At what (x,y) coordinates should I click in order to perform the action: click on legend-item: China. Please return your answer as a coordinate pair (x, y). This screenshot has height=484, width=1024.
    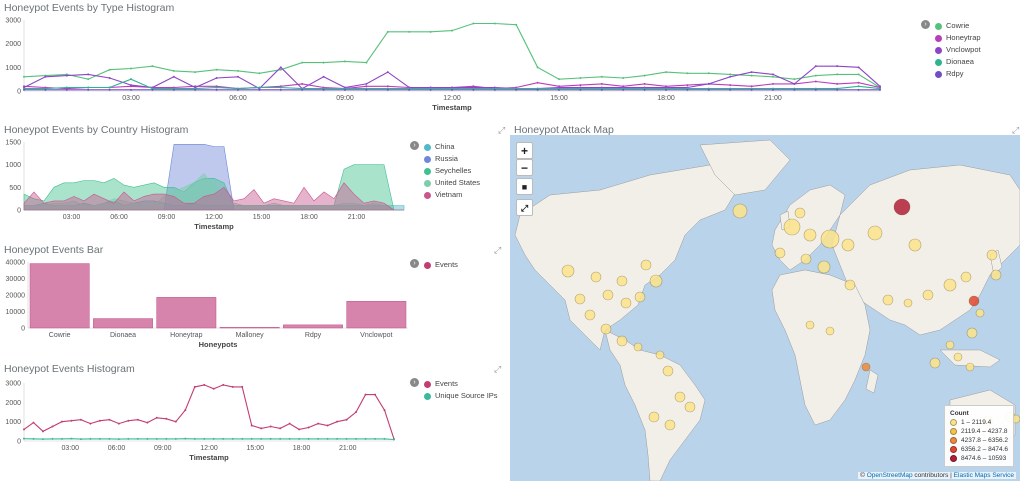
    Looking at the image, I should click on (452, 147).